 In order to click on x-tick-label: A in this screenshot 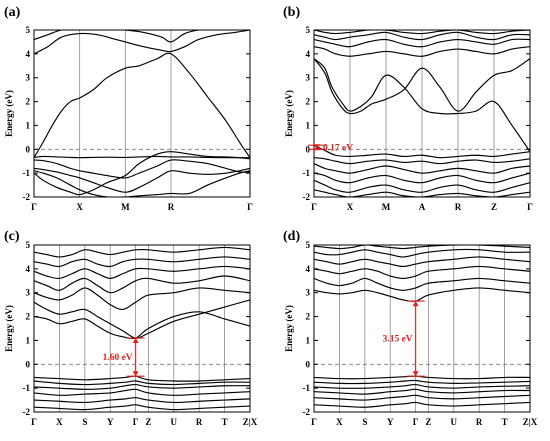, I will do `click(422, 207)`.